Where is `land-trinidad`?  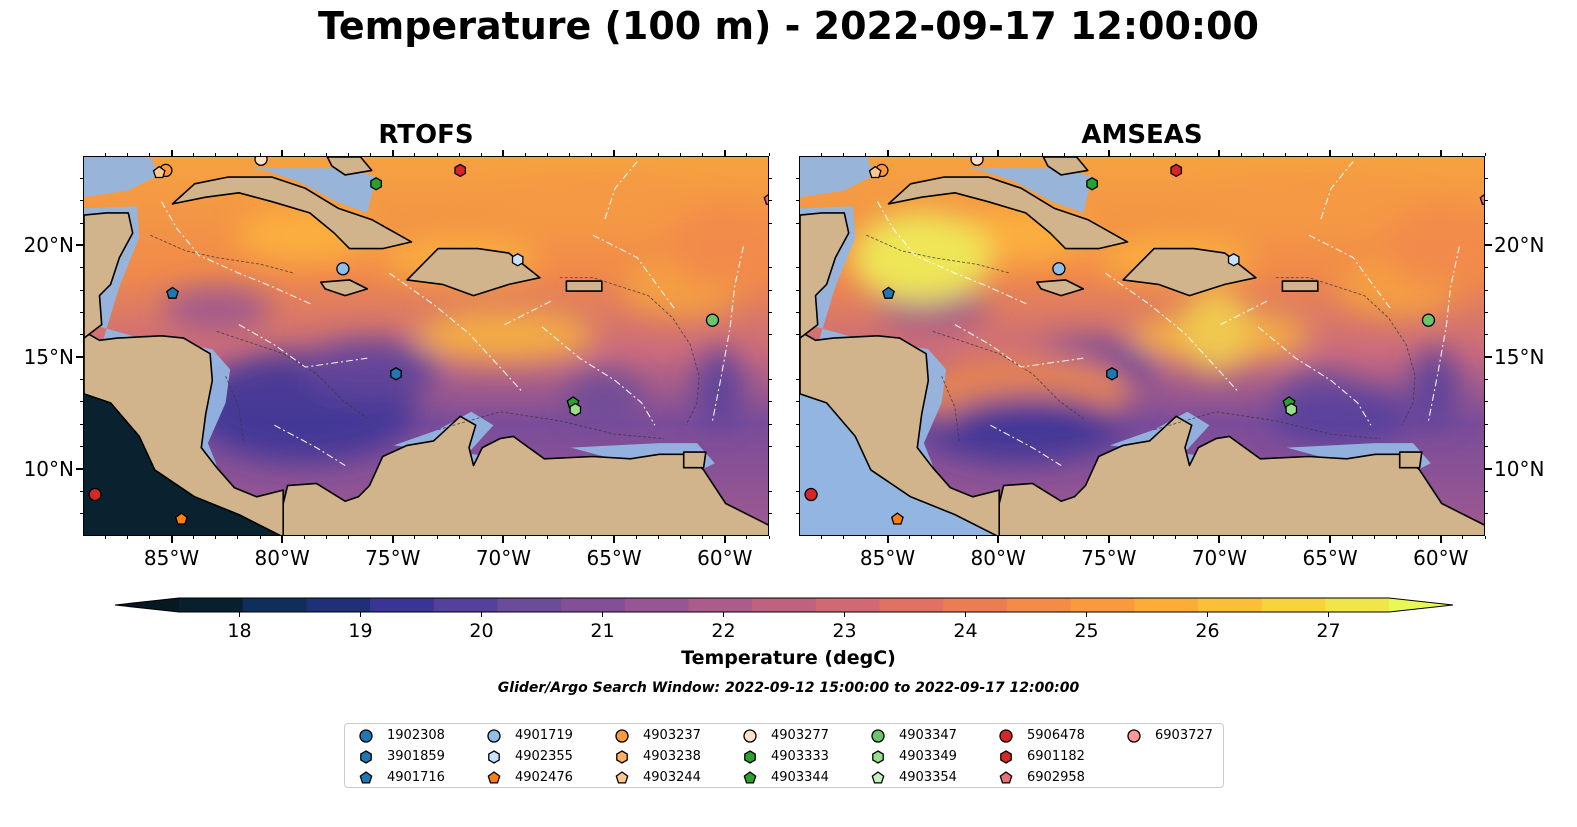 land-trinidad is located at coordinates (694, 460).